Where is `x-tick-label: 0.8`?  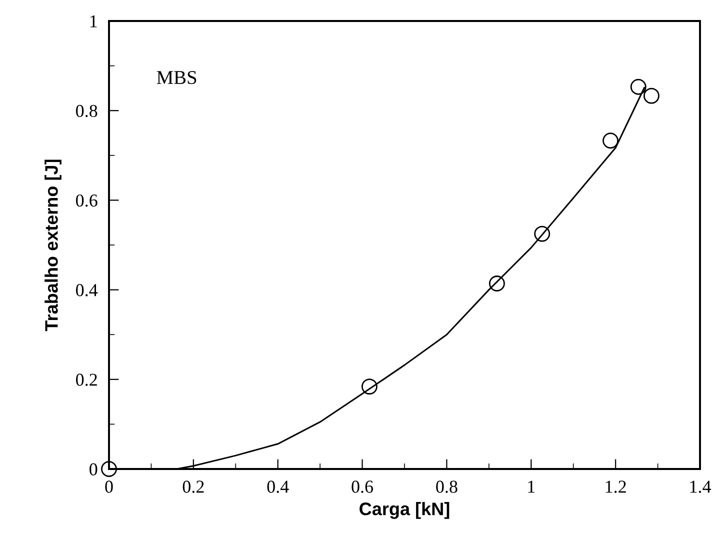 x-tick-label: 0.8 is located at coordinates (447, 486).